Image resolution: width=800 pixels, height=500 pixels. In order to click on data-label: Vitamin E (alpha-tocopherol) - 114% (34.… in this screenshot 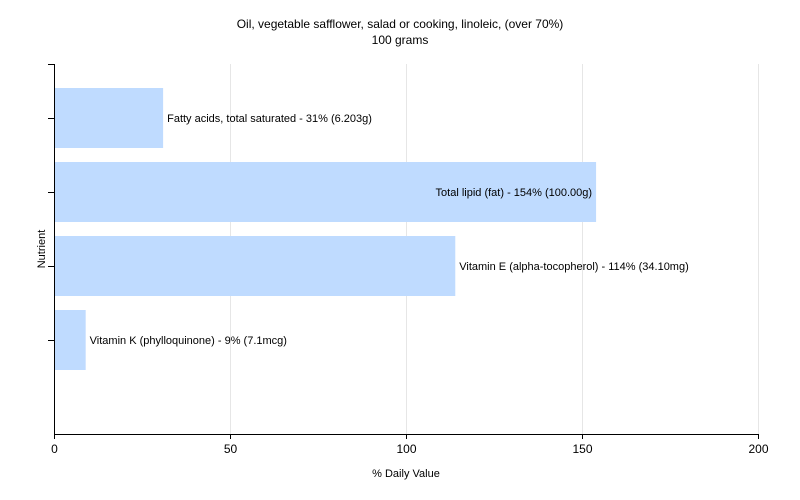, I will do `click(574, 267)`.